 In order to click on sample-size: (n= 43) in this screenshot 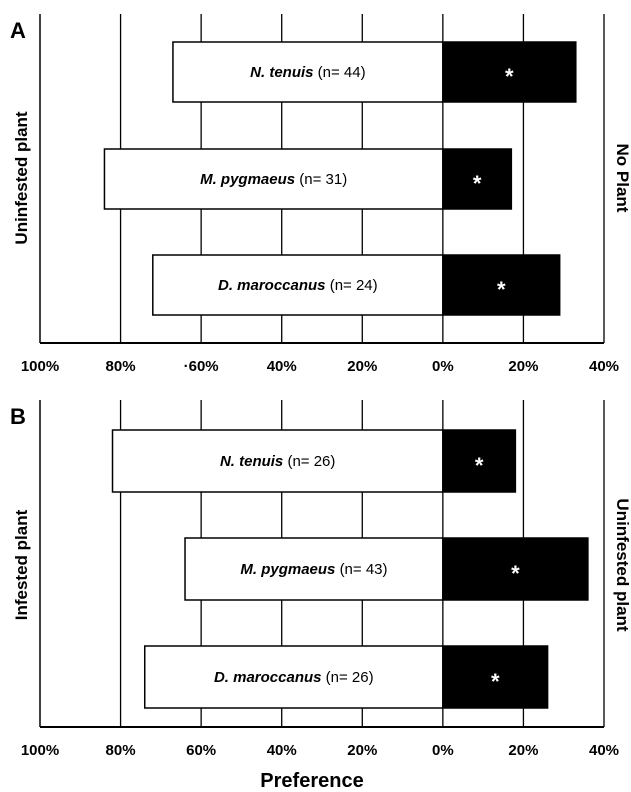, I will do `click(364, 569)`.